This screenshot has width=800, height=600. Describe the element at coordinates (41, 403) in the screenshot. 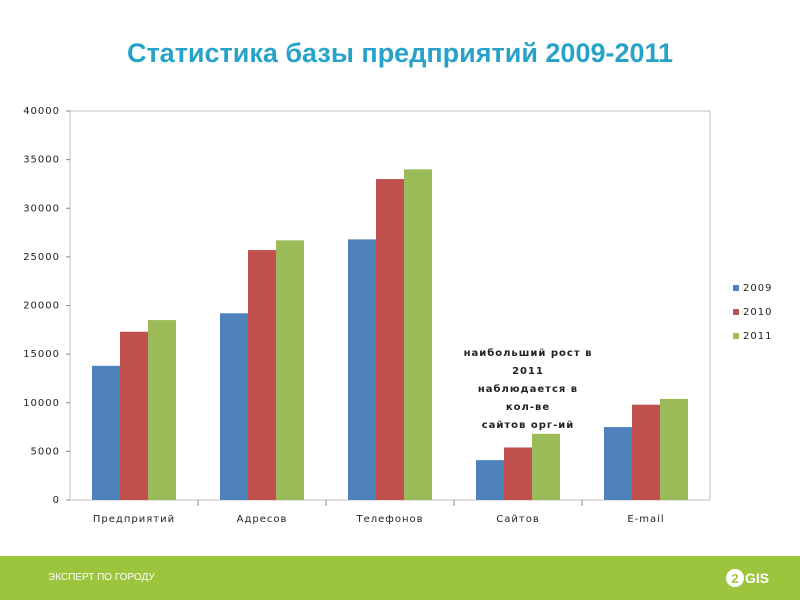

I see `y-tick-label: 10000` at that location.